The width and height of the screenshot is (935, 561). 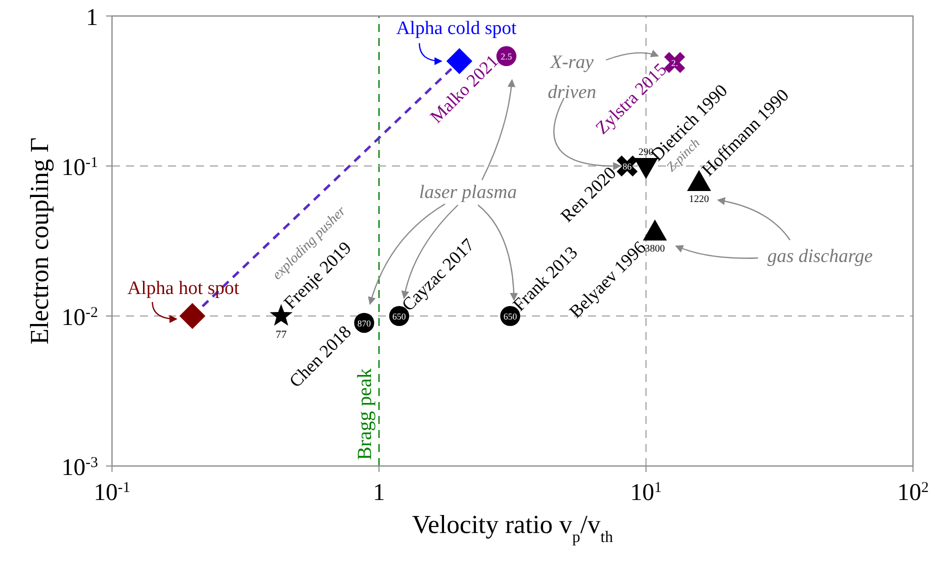 What do you see at coordinates (674, 63) in the screenshot?
I see `annotation: 2.` at bounding box center [674, 63].